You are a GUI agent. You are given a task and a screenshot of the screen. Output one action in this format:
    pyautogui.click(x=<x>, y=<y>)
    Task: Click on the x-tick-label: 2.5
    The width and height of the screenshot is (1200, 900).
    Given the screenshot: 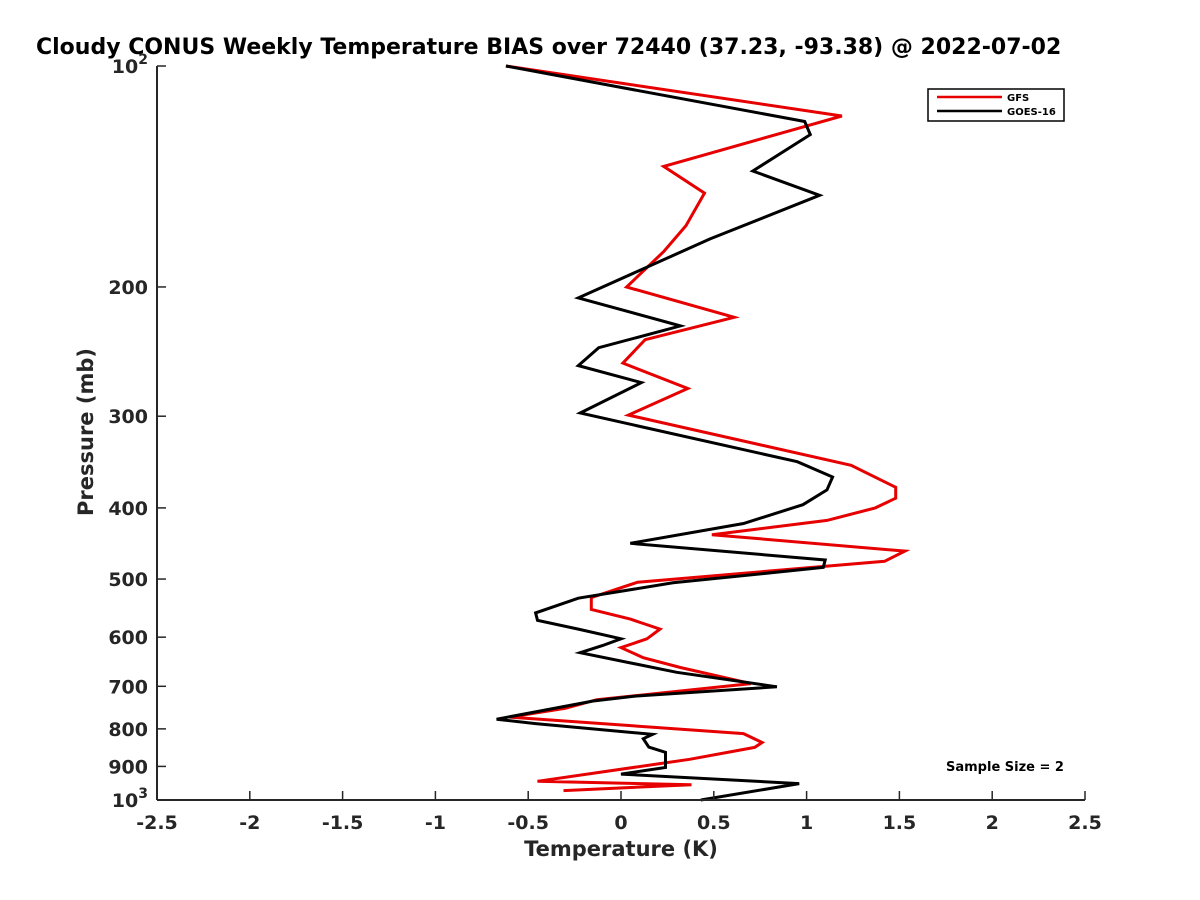 What is the action you would take?
    pyautogui.click(x=1085, y=823)
    